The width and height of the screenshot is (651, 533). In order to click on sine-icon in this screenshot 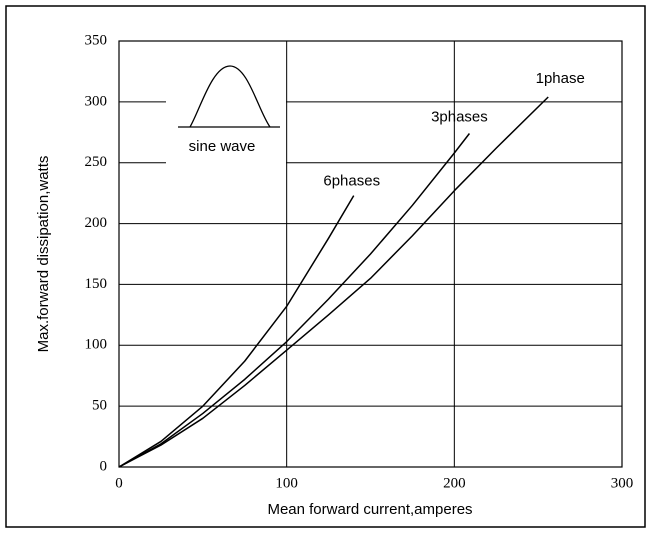, I will do `click(229, 96)`.